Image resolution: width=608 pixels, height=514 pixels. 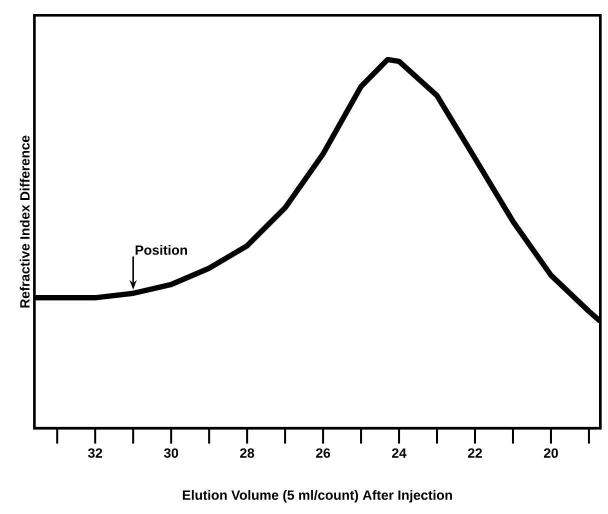 What do you see at coordinates (399, 453) in the screenshot?
I see `x-tick-label: 24` at bounding box center [399, 453].